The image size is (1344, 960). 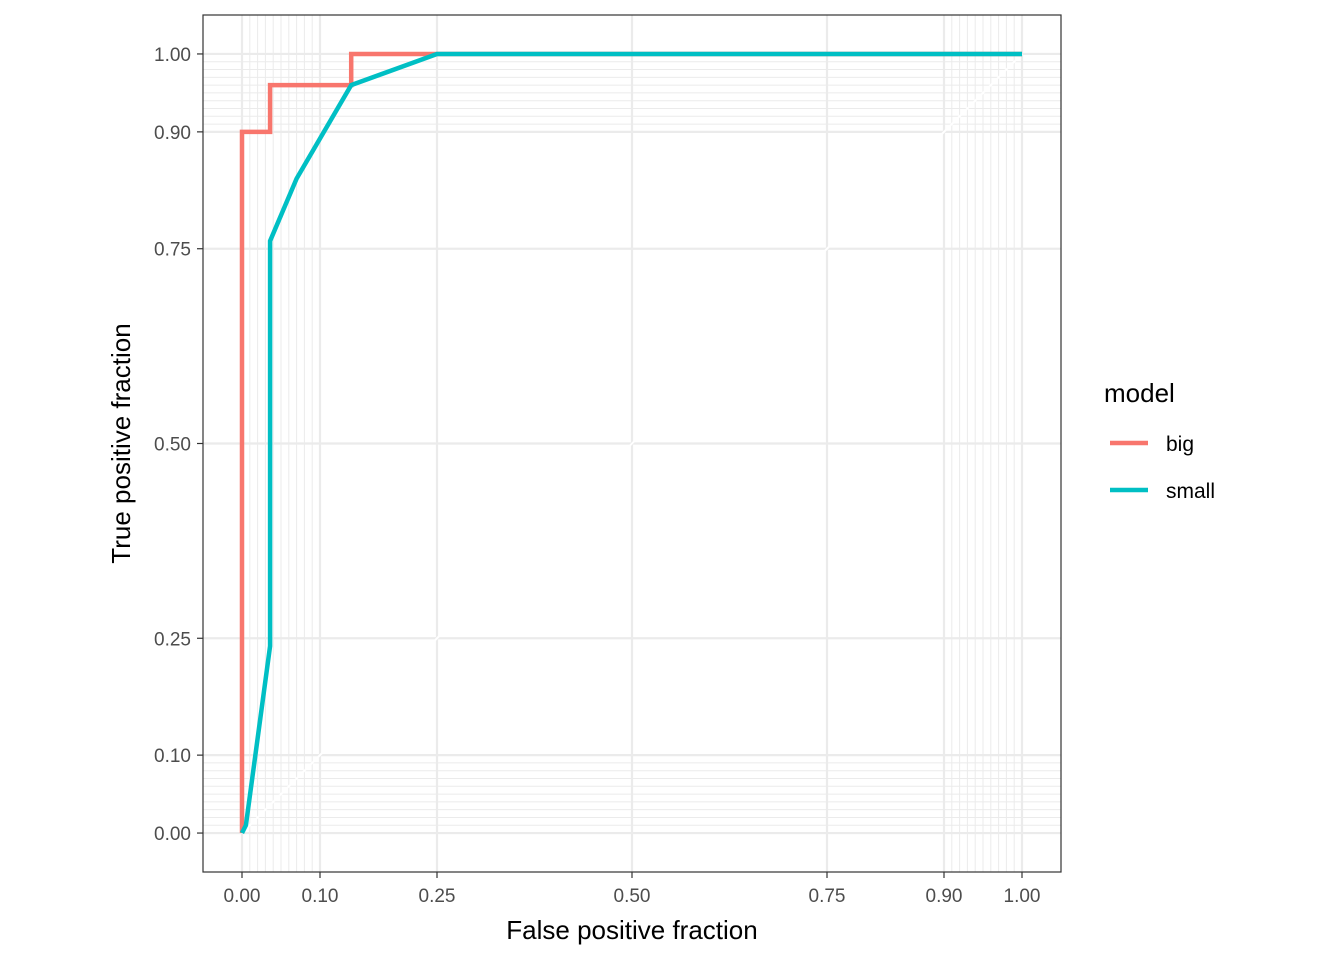 I want to click on y-tick-label: 0.25, so click(x=172, y=639).